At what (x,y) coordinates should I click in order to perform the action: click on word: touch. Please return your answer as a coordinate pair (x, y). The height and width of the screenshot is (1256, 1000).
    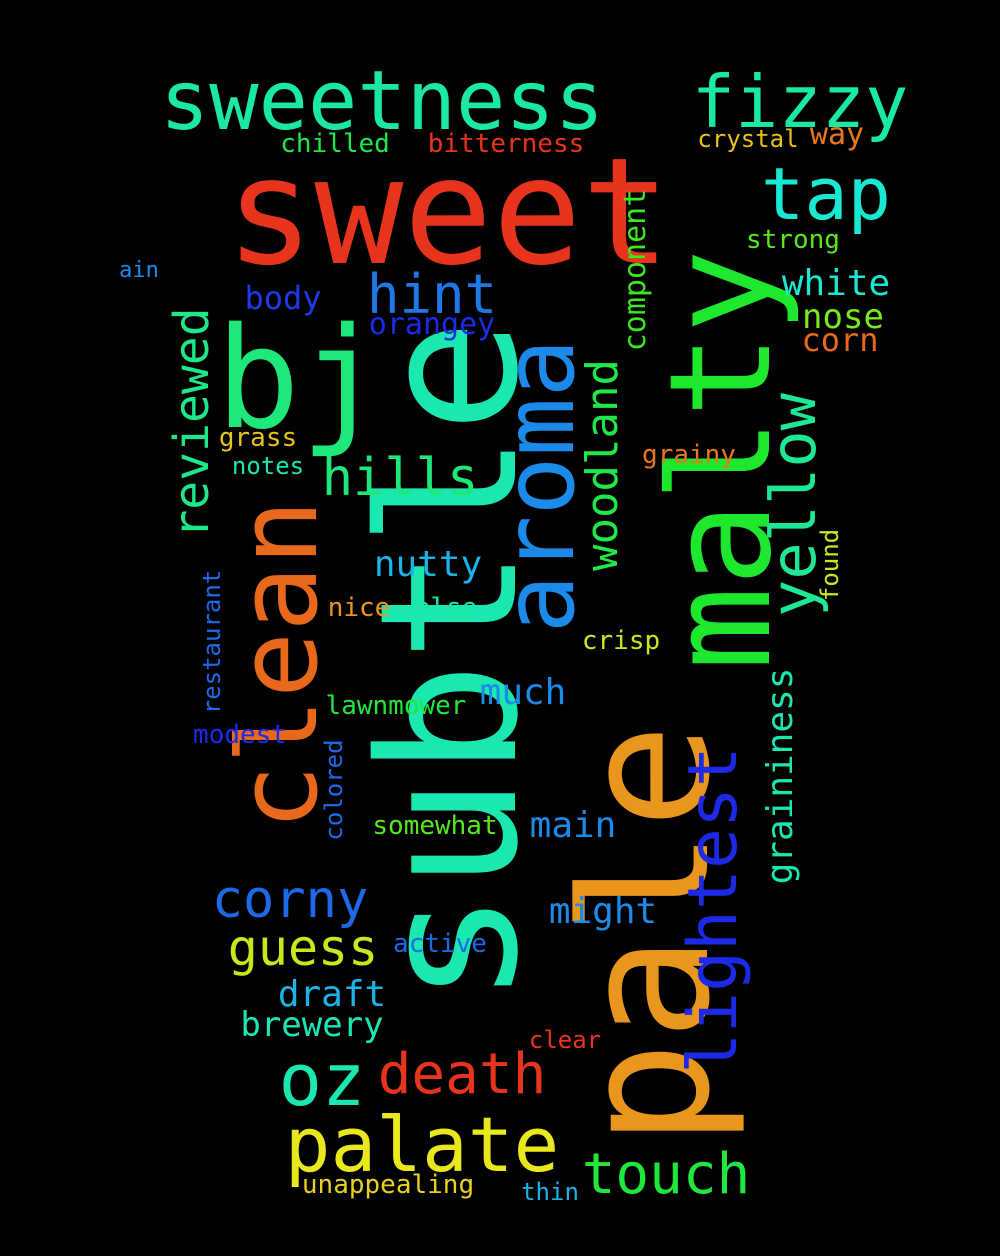
    Looking at the image, I should click on (666, 1174).